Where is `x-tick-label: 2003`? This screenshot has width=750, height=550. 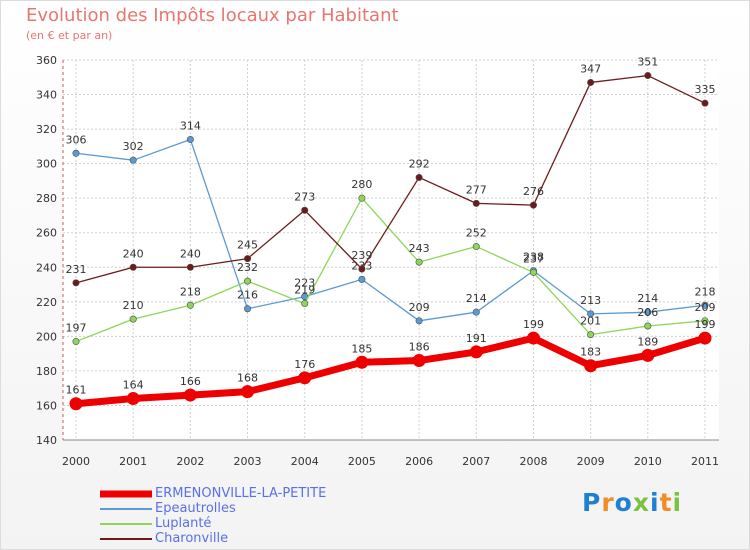 x-tick-label: 2003 is located at coordinates (248, 461).